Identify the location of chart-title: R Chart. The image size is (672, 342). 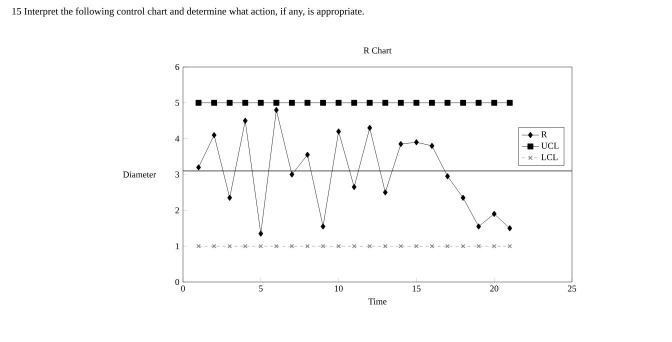
(378, 50).